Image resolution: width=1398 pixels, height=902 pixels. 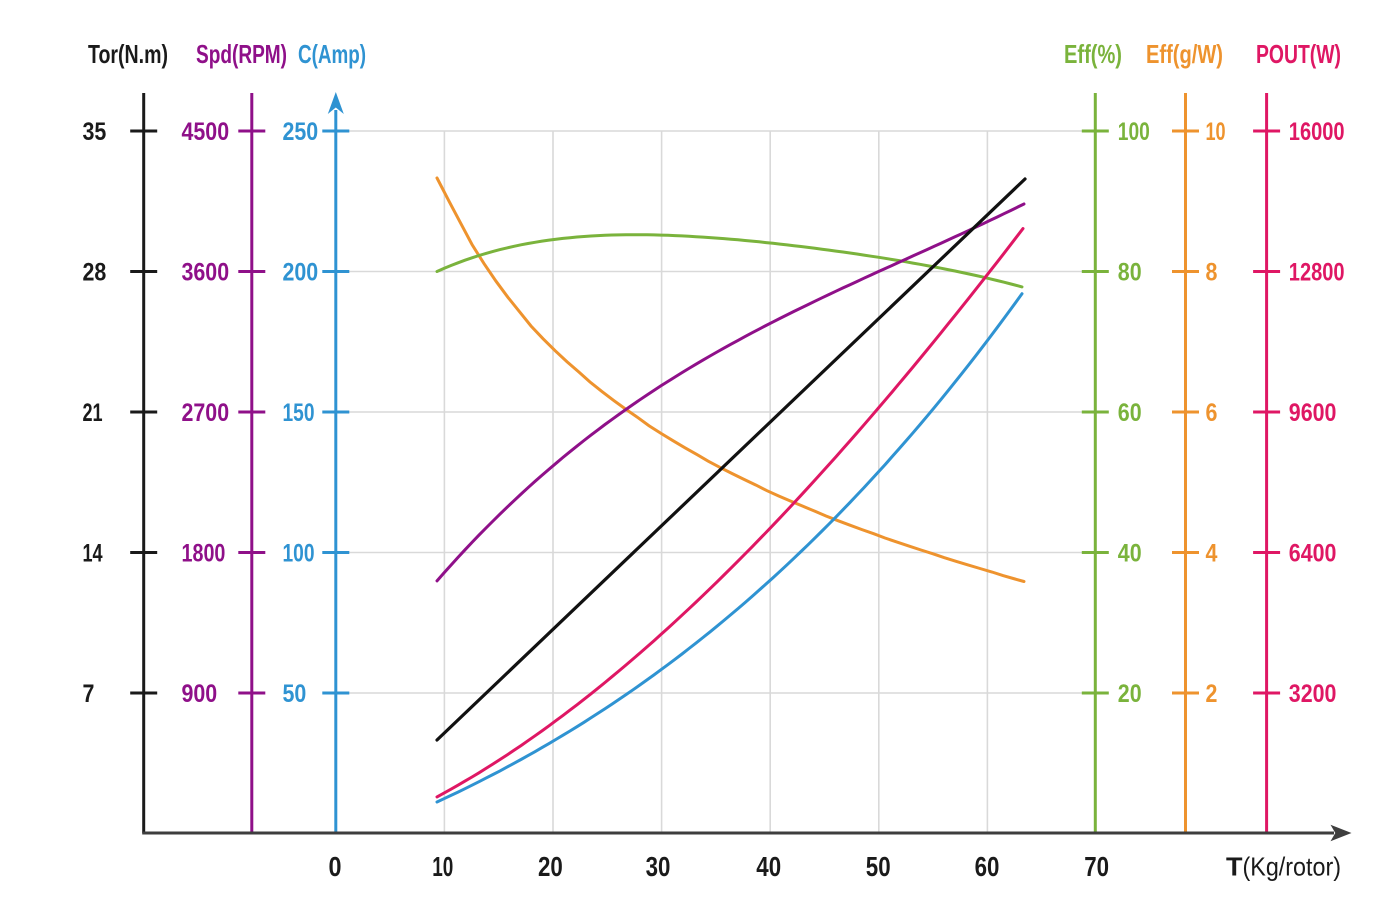 What do you see at coordinates (95, 132) in the screenshot?
I see `svg-text: 35` at bounding box center [95, 132].